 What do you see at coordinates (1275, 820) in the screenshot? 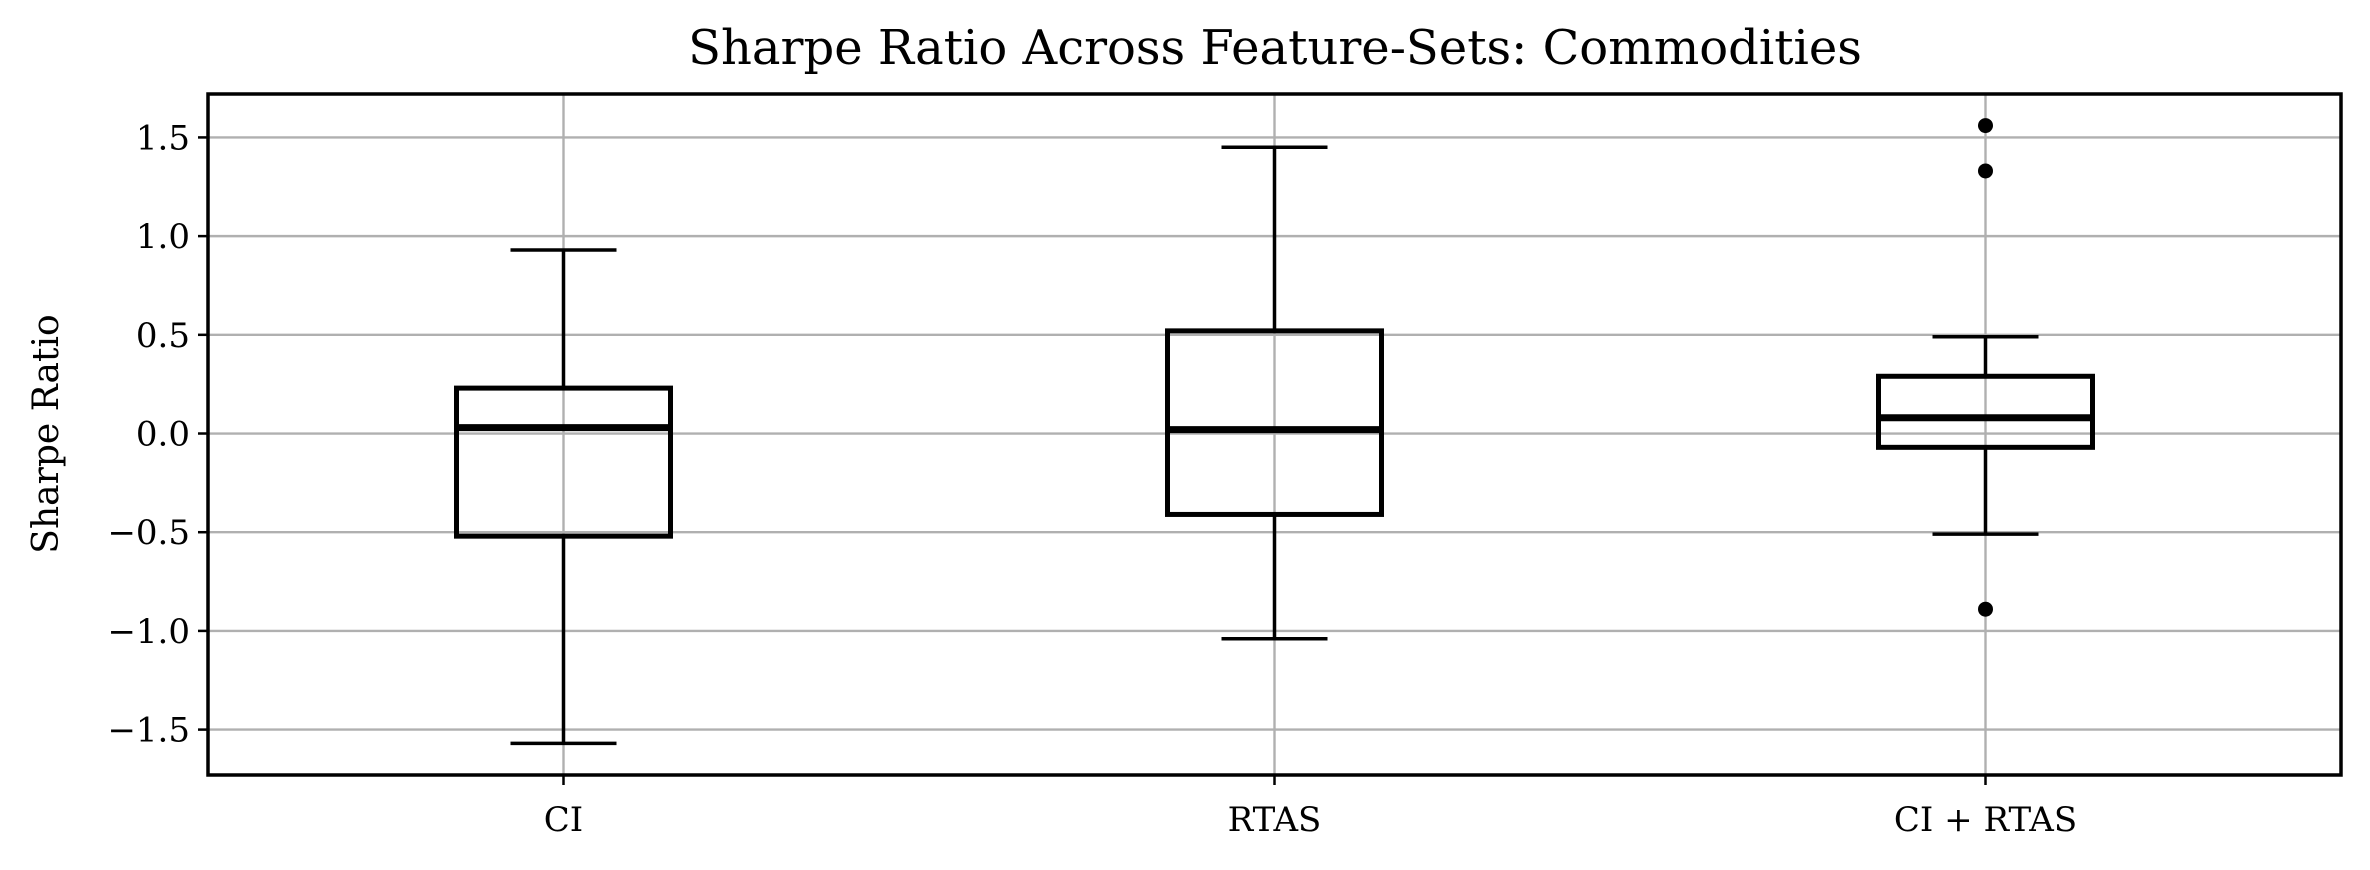
I see `x-tick-label: RTAS` at bounding box center [1275, 820].